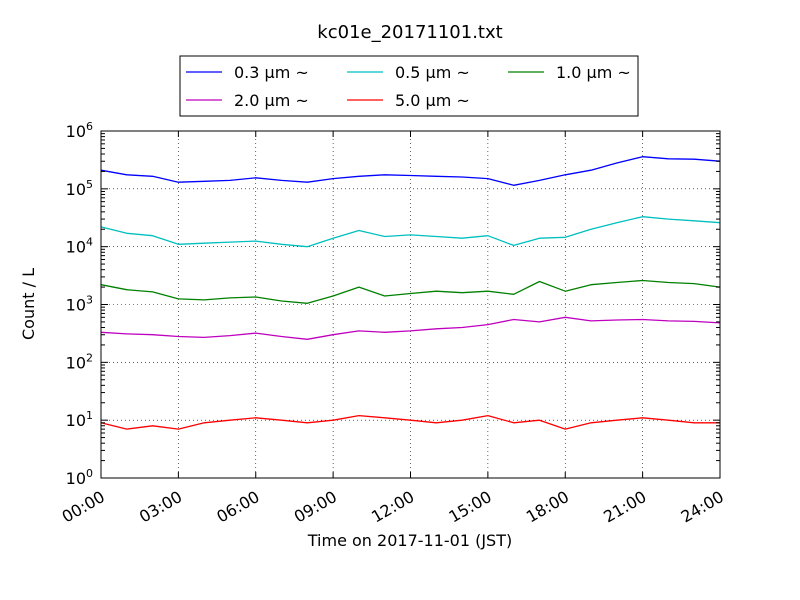 Image resolution: width=800 pixels, height=600 pixels. I want to click on legend: 0.3 μm ~ 0.5 μm ~ 1.0 μm ~ 2.0 μm ~ 5.0 μm ~, so click(409, 86).